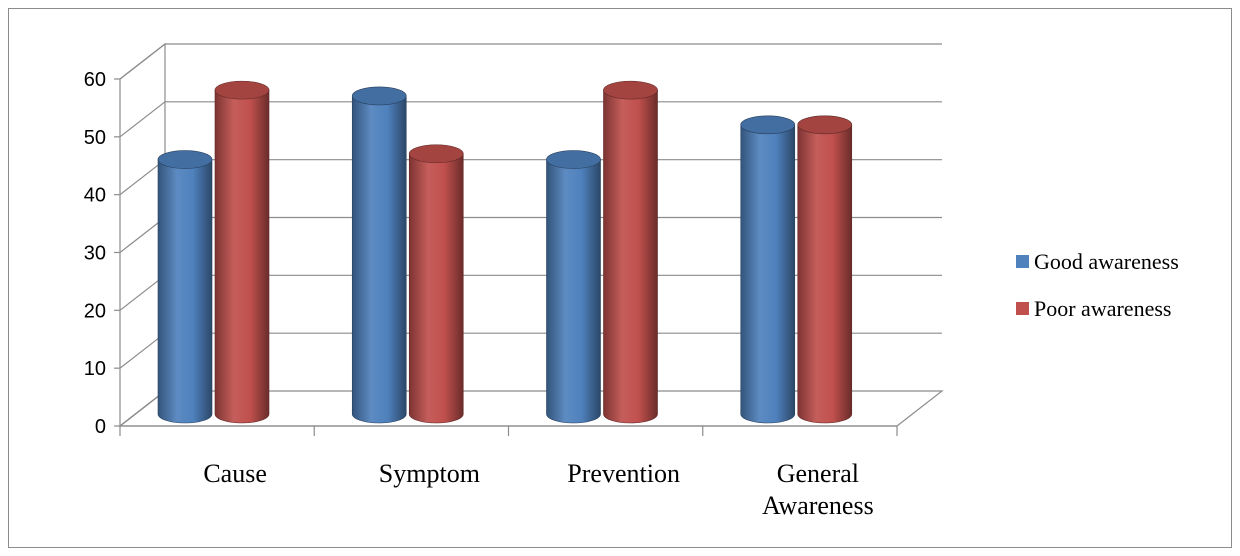 This screenshot has height=556, width=1240. I want to click on legend-label-poor: Poor awareness, so click(1103, 308).